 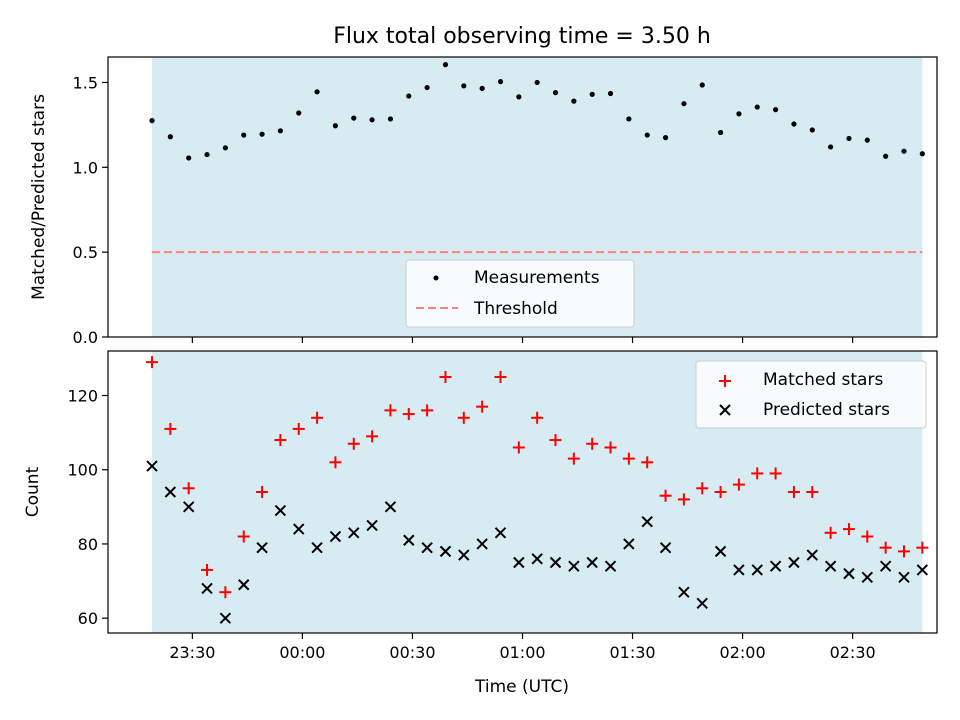 I want to click on count-y-label: Count, so click(x=33, y=491).